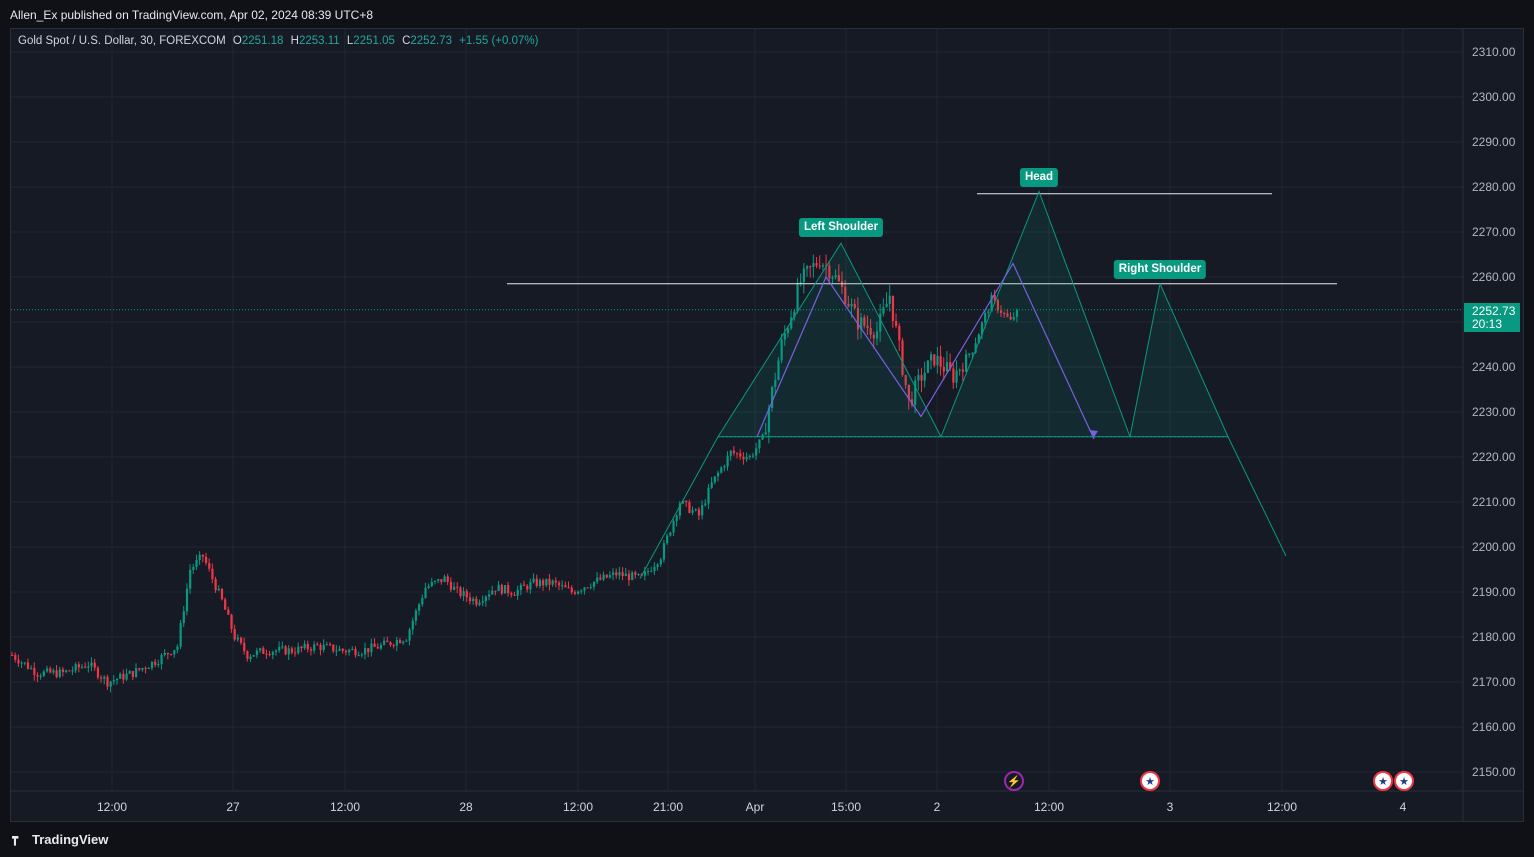 The image size is (1534, 857). Describe the element at coordinates (668, 807) in the screenshot. I see `time-tick-label: 21:00` at that location.